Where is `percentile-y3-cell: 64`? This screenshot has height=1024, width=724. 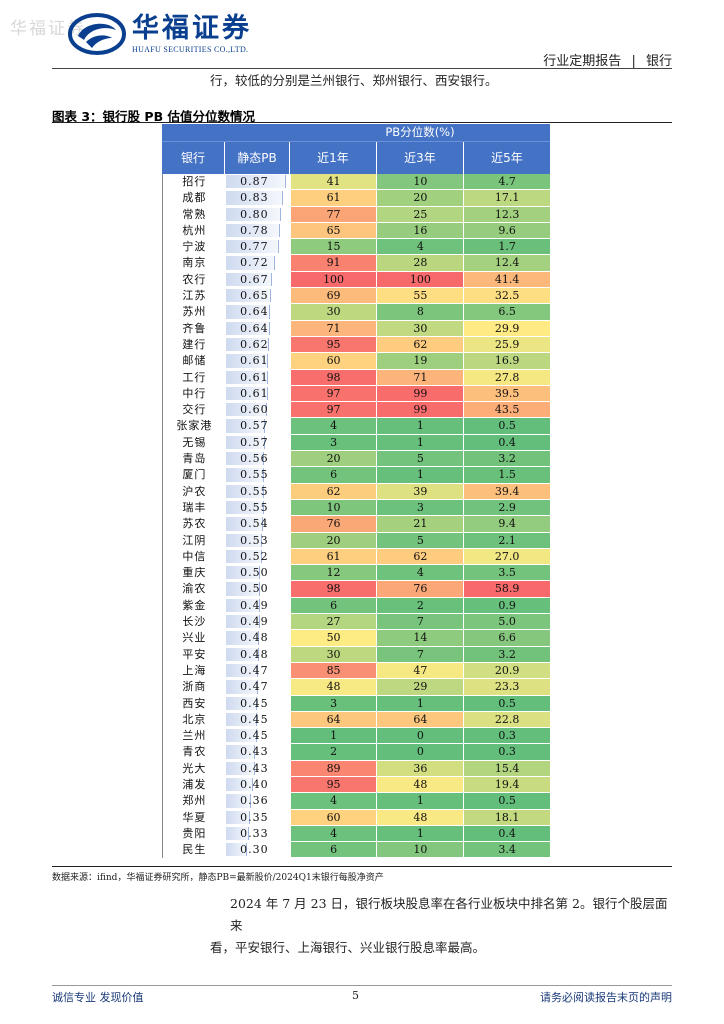
percentile-y3-cell: 64 is located at coordinates (421, 720).